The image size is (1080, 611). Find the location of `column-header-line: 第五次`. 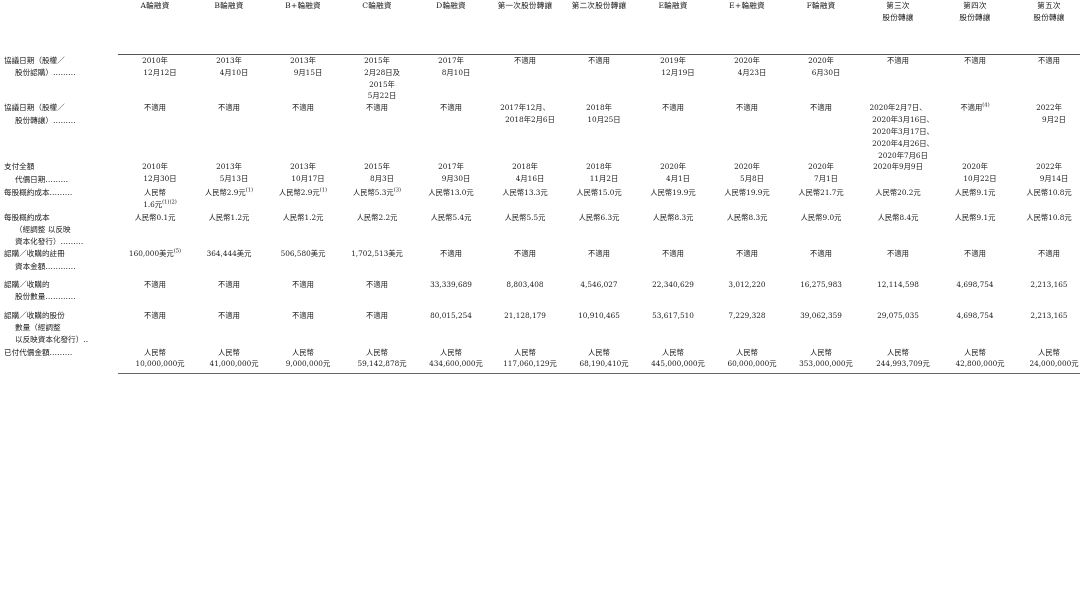

column-header-line: 第五次 is located at coordinates (1049, 5).